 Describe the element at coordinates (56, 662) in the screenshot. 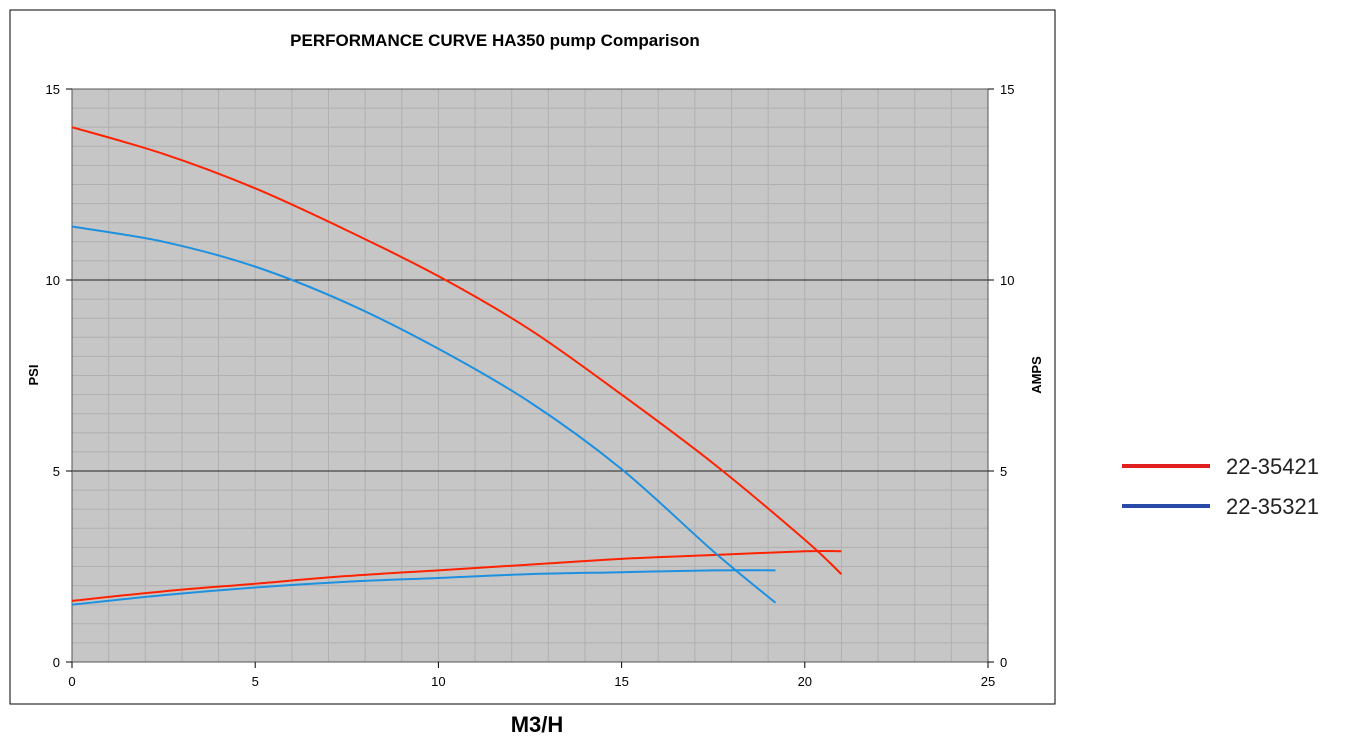

I see `y-tick-label: 0` at that location.